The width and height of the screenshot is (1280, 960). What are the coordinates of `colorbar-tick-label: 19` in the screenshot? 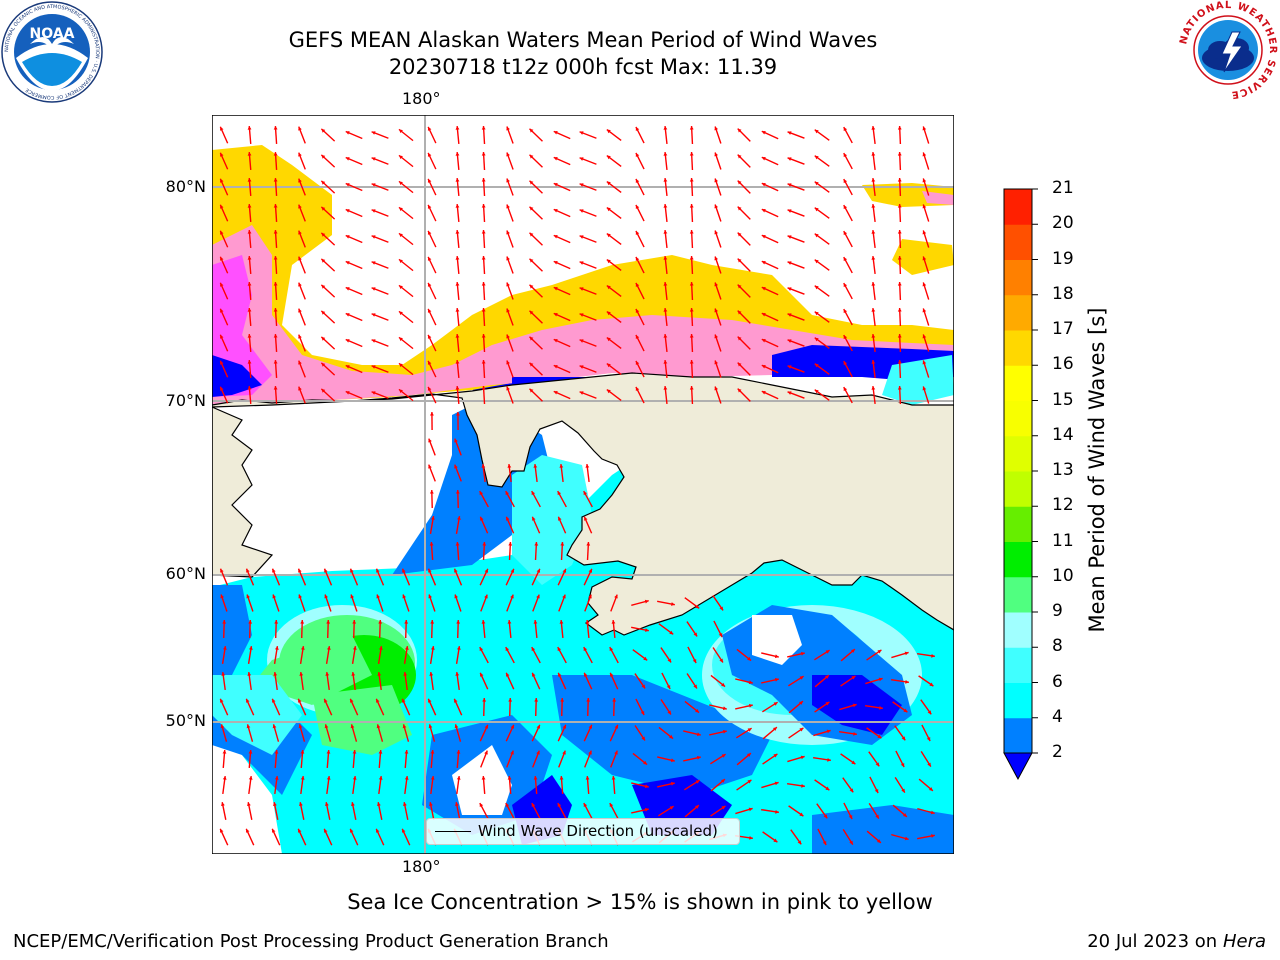 It's located at (1063, 258).